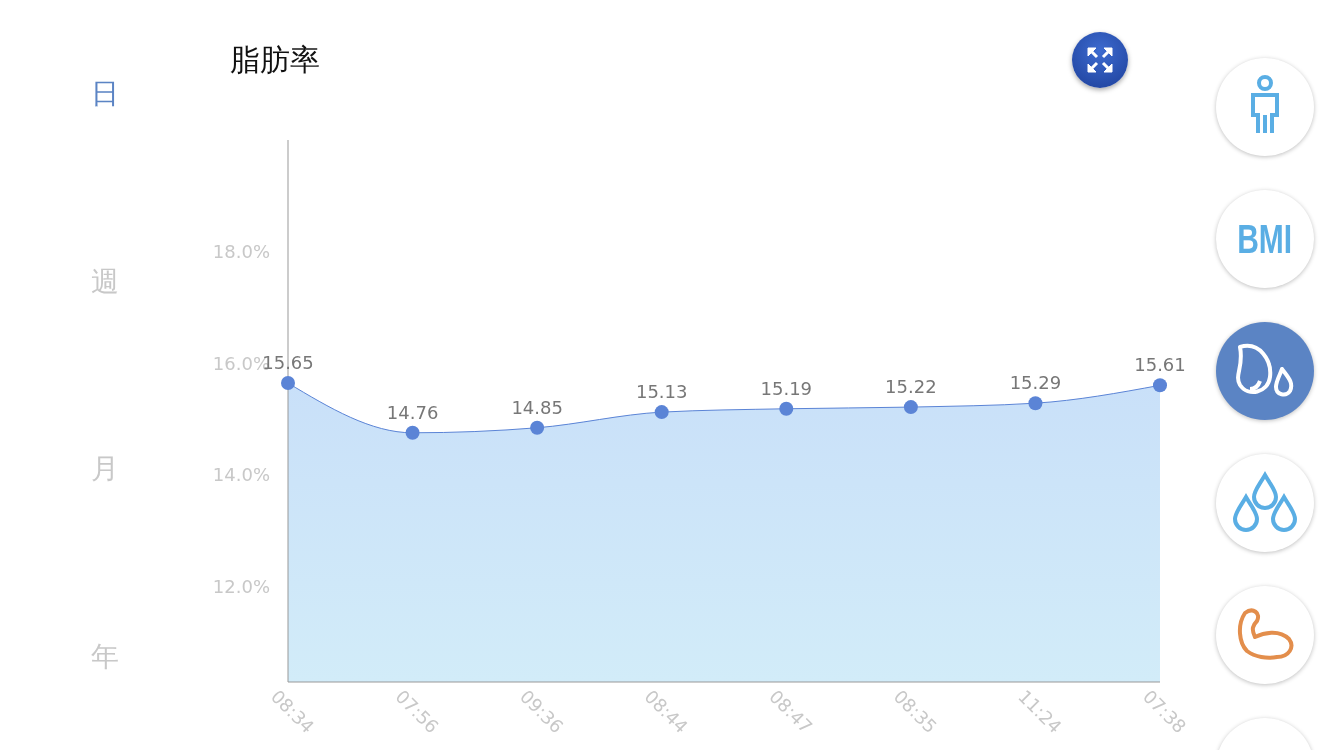  What do you see at coordinates (537, 407) in the screenshot?
I see `data-label: 14.85` at bounding box center [537, 407].